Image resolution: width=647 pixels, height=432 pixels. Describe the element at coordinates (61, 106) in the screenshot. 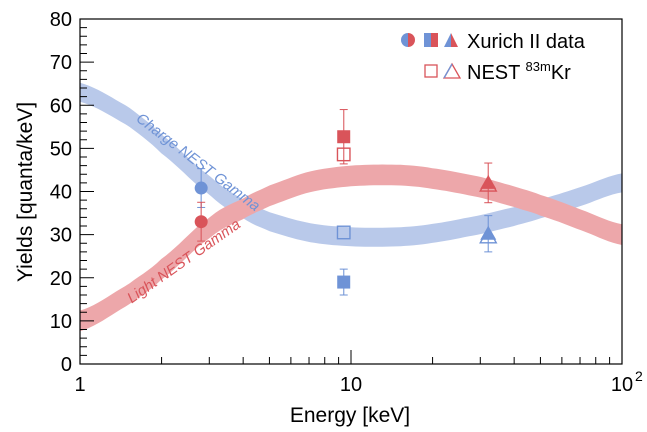

I see `y-tick-label: 60` at that location.